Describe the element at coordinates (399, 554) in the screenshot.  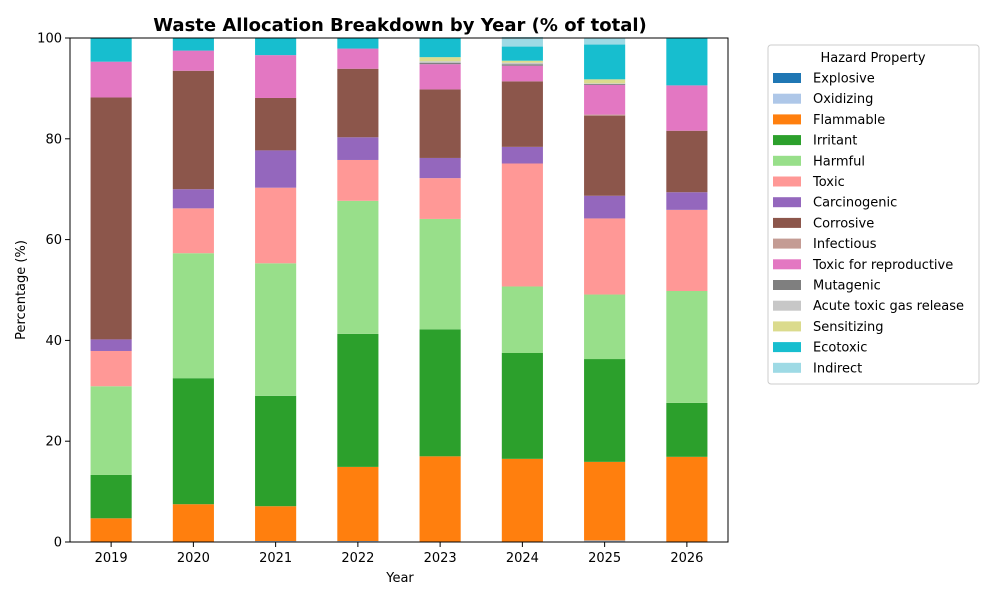
I see `x-axis-ticks: 2019 2020 2021 2022 2023 2024 2025 2026` at that location.